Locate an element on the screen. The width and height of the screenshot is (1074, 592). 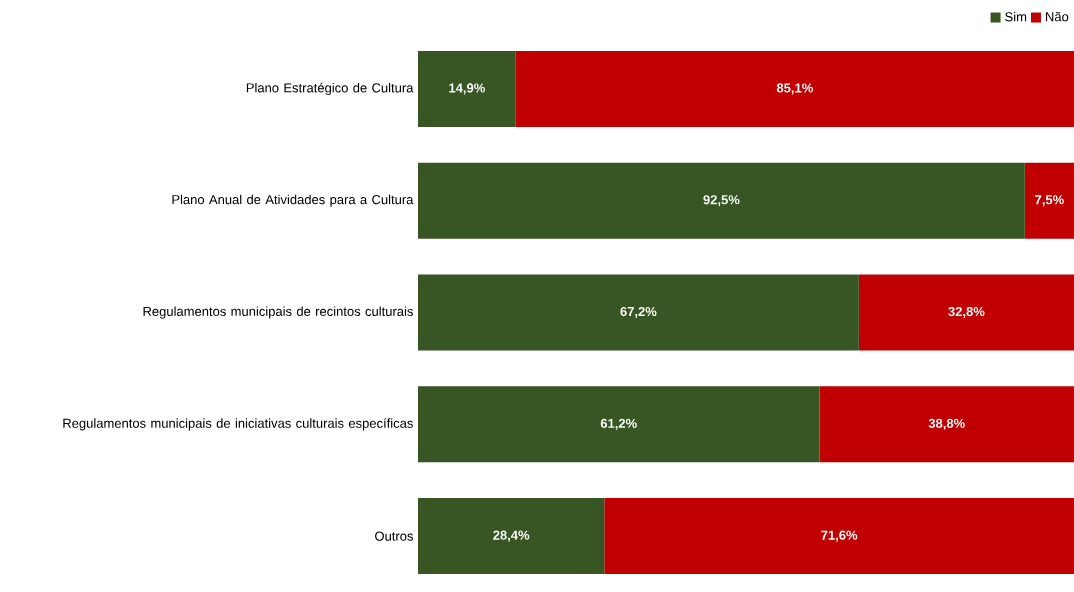
legend-label: Não is located at coordinates (1057, 16).